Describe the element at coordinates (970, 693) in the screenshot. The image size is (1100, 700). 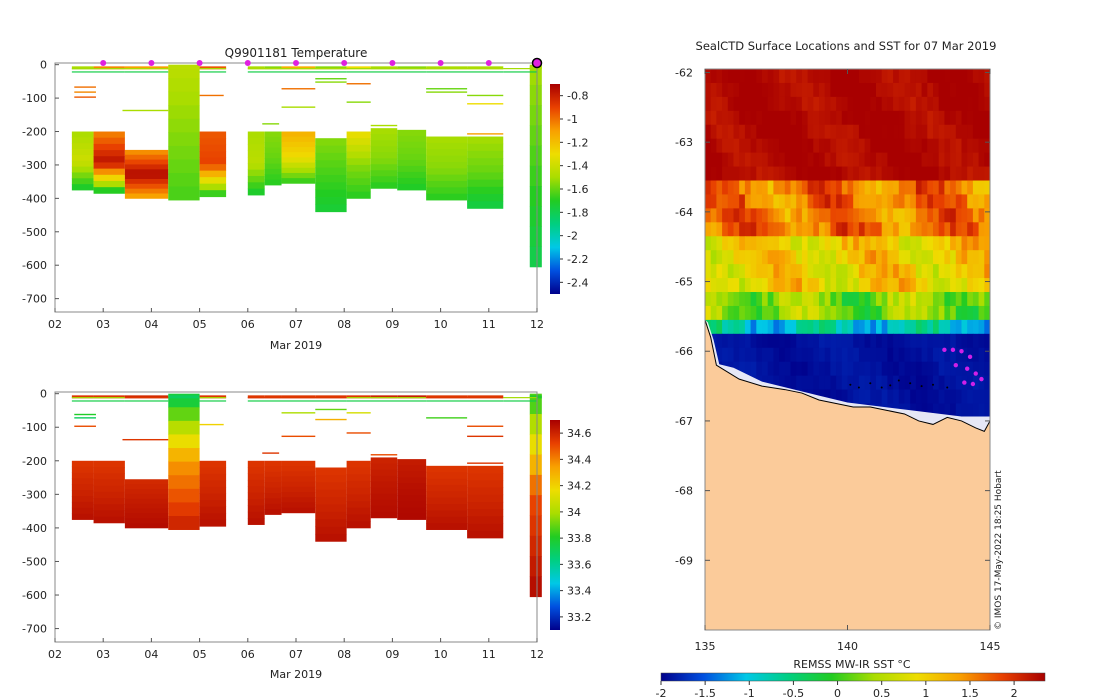
I see `map-colorbar-tick-label: 1.5` at that location.